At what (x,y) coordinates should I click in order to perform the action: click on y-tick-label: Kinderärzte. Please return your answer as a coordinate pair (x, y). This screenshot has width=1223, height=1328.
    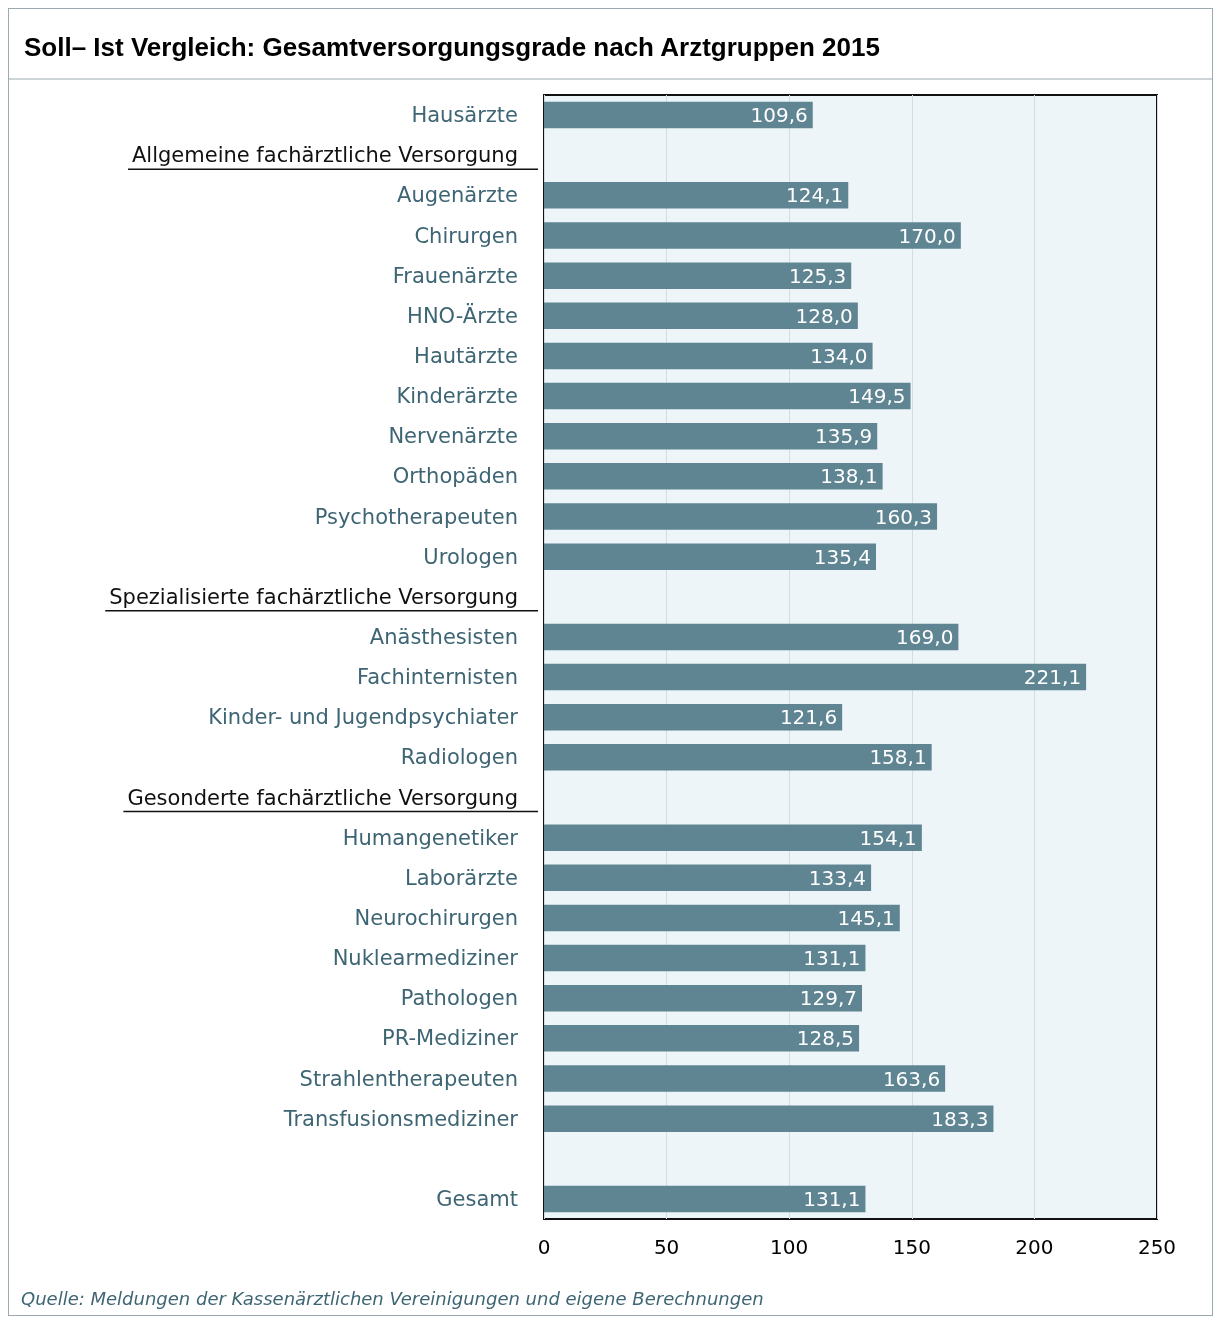
    Looking at the image, I should click on (457, 396).